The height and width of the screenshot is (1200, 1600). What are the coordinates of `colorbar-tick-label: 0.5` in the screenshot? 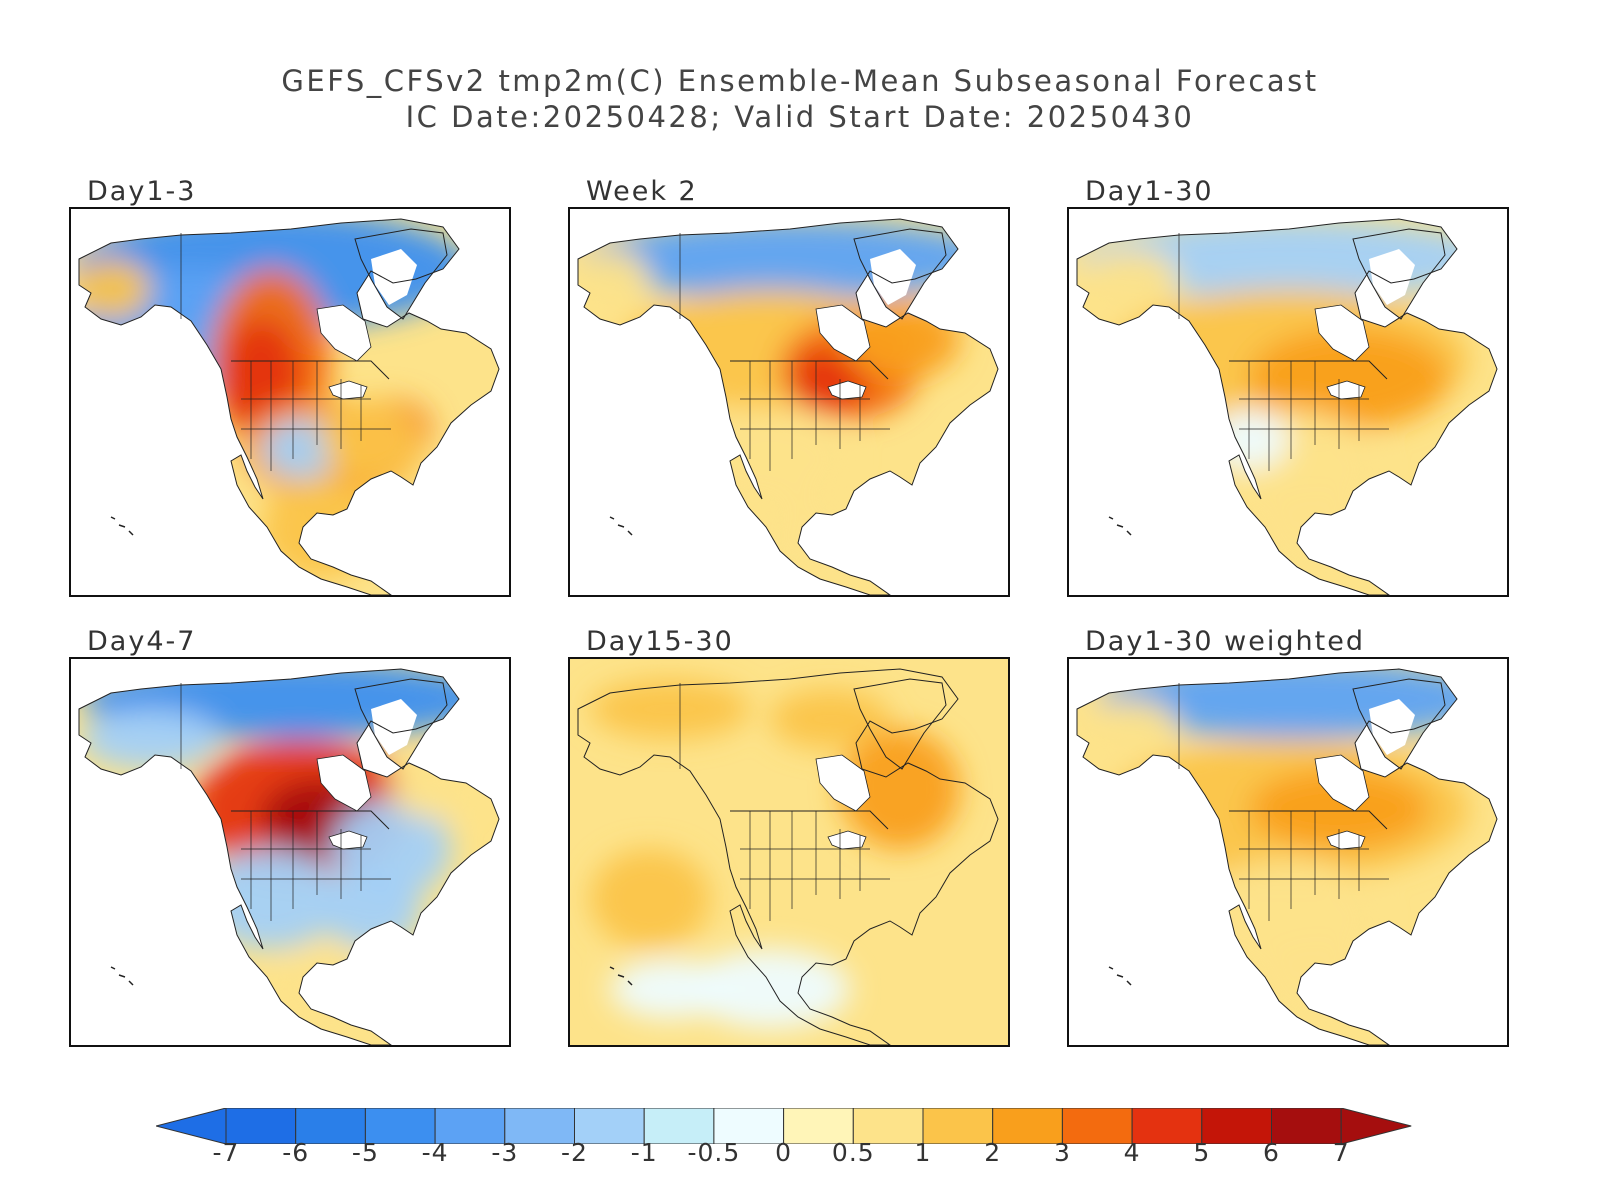 It's located at (853, 1152).